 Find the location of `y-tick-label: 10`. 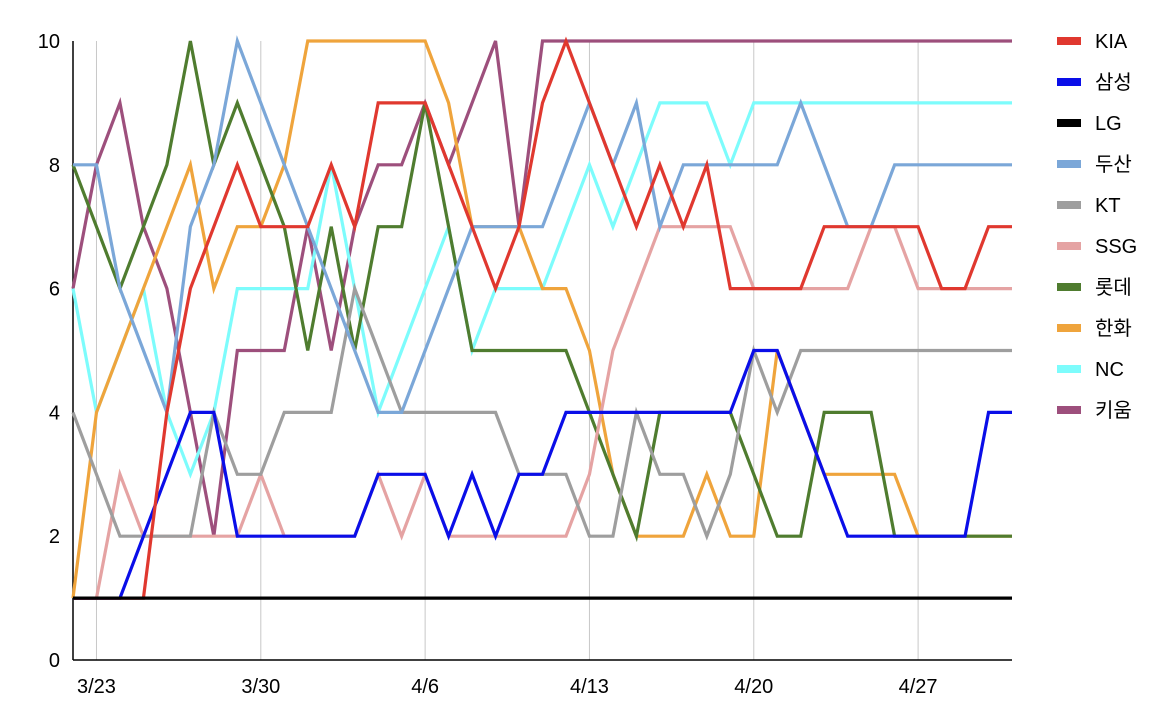

y-tick-label: 10 is located at coordinates (49, 42).